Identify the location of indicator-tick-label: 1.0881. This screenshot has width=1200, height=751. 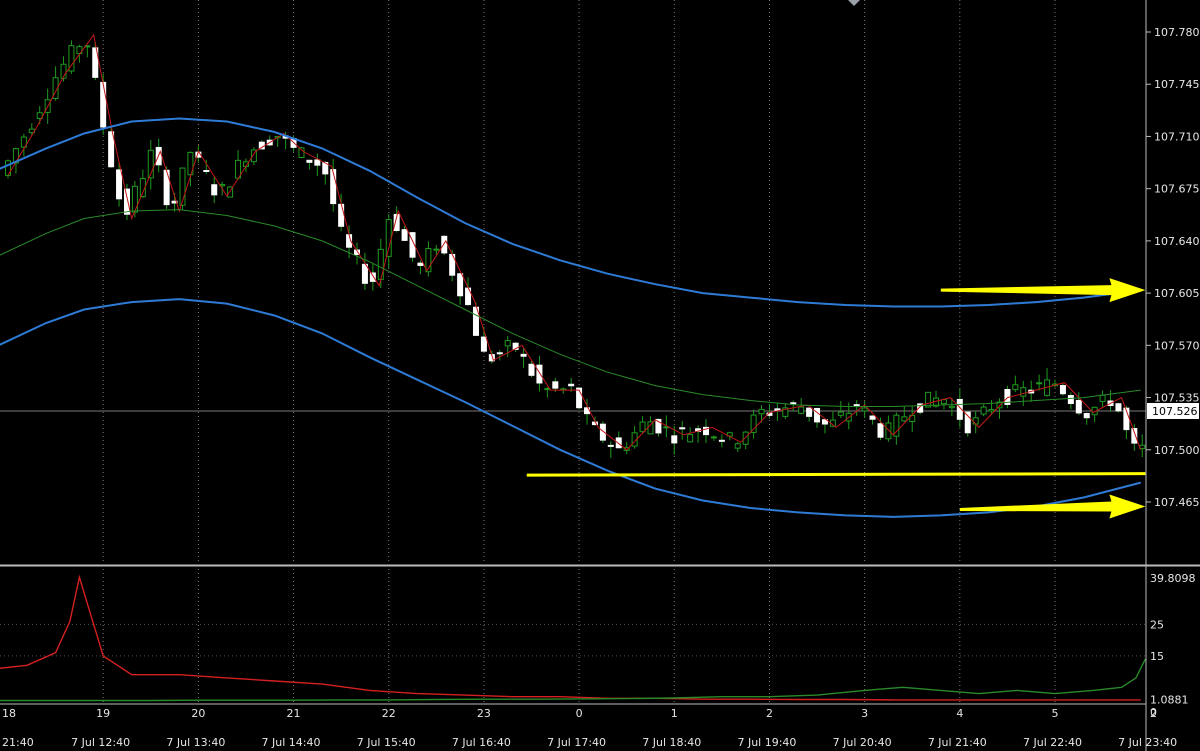
(1169, 700).